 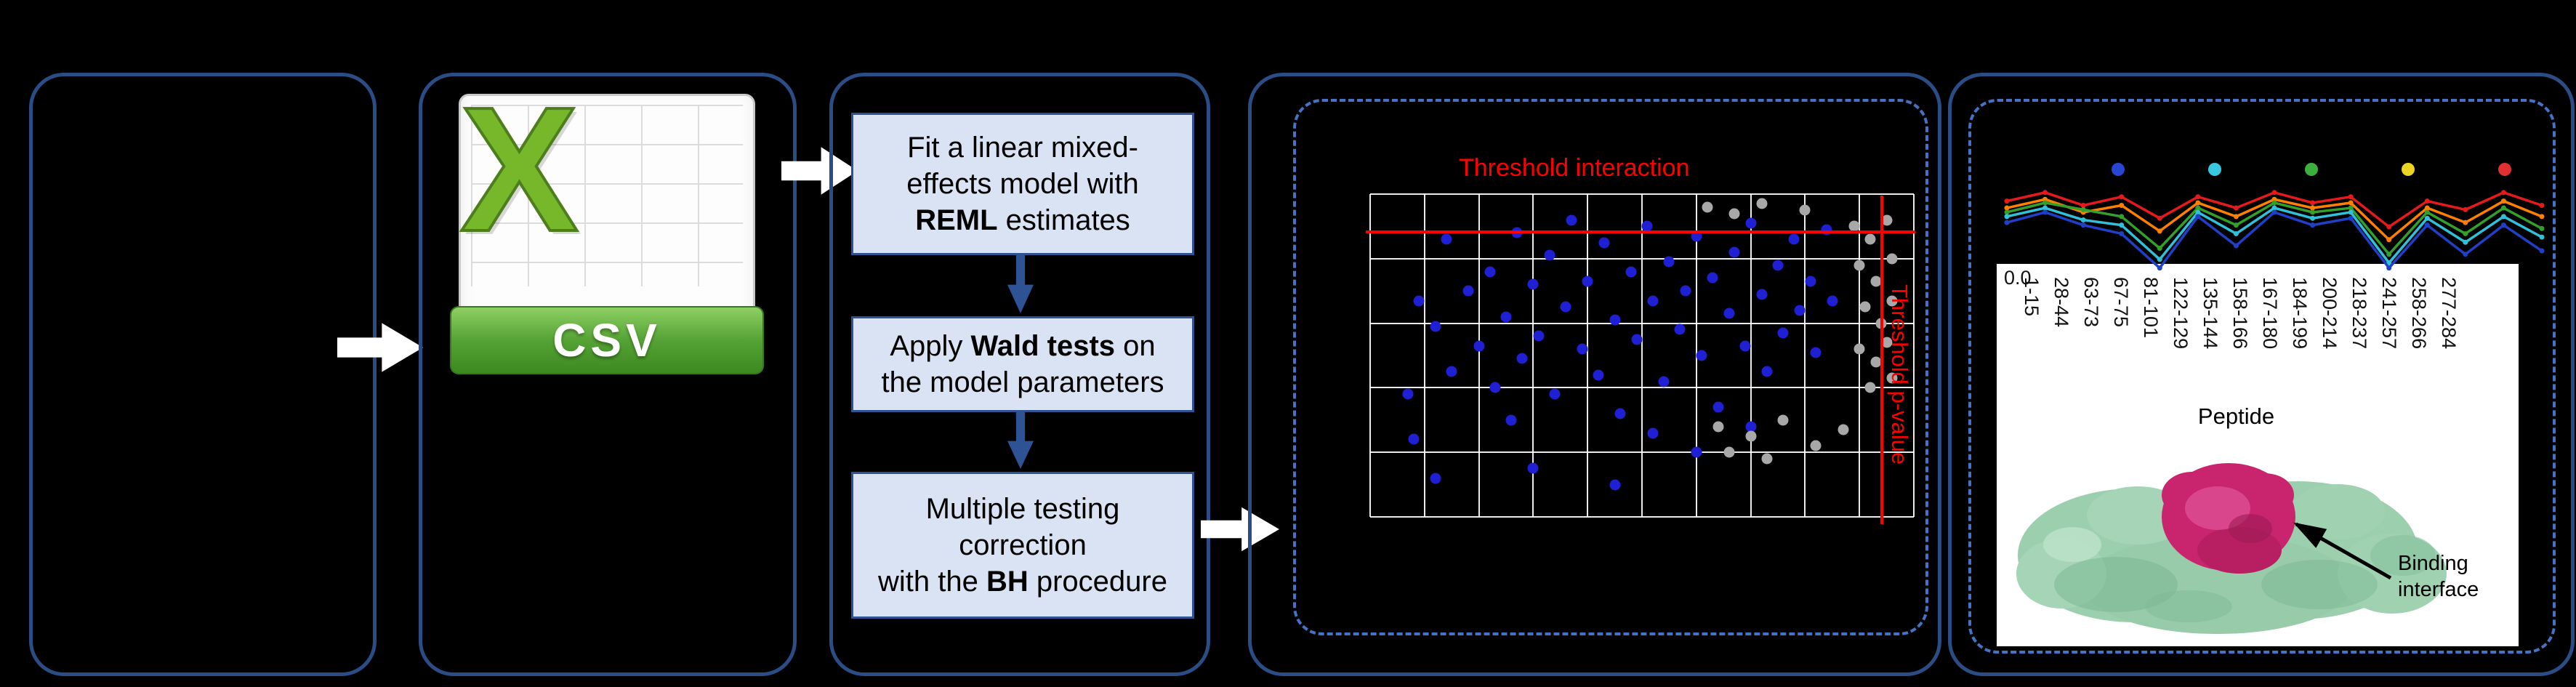 I want to click on peptide-tick: 158-166, so click(x=2240, y=313).